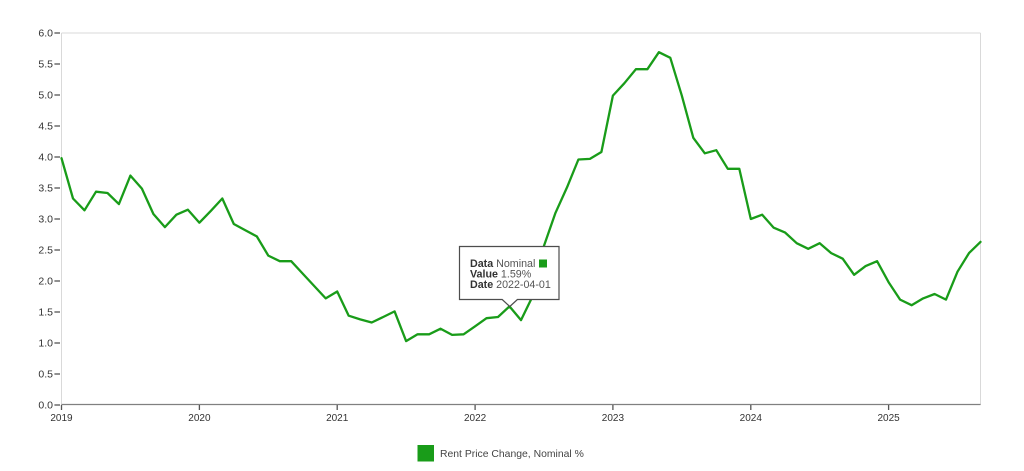  What do you see at coordinates (45, 313) in the screenshot?
I see `svg-text: 1.5` at bounding box center [45, 313].